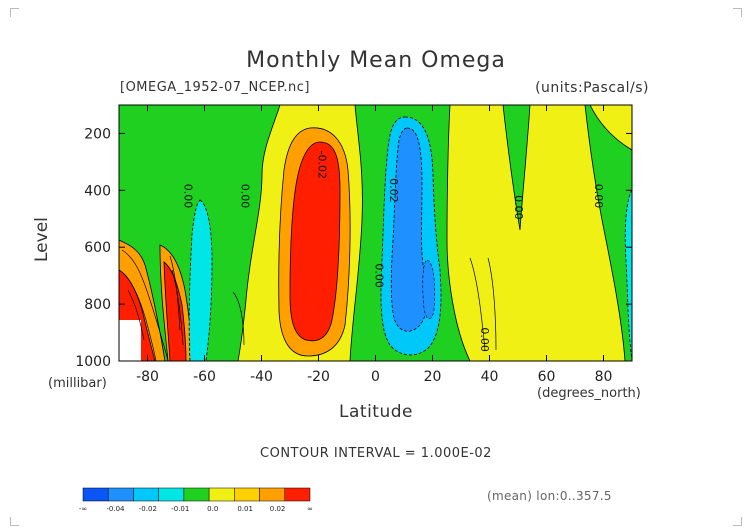 This screenshot has height=532, width=752. Describe the element at coordinates (592, 88) in the screenshot. I see `units-label: (units:Pascal/s)` at that location.